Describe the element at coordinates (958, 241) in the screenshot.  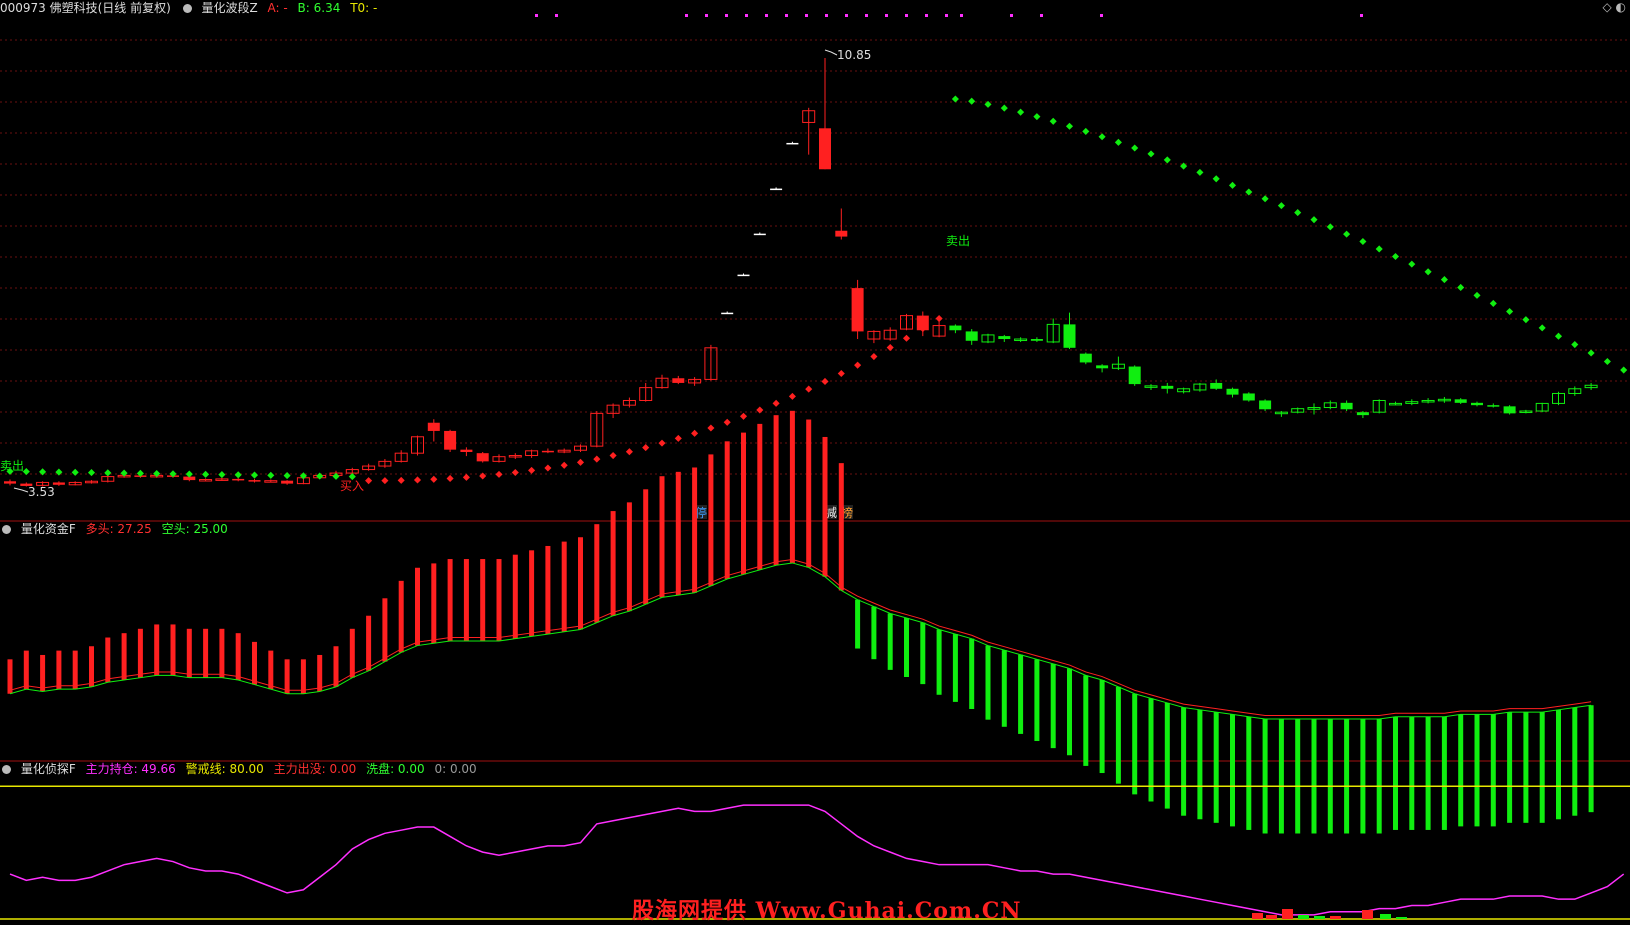
I see `sell-signal: 卖出` at that location.